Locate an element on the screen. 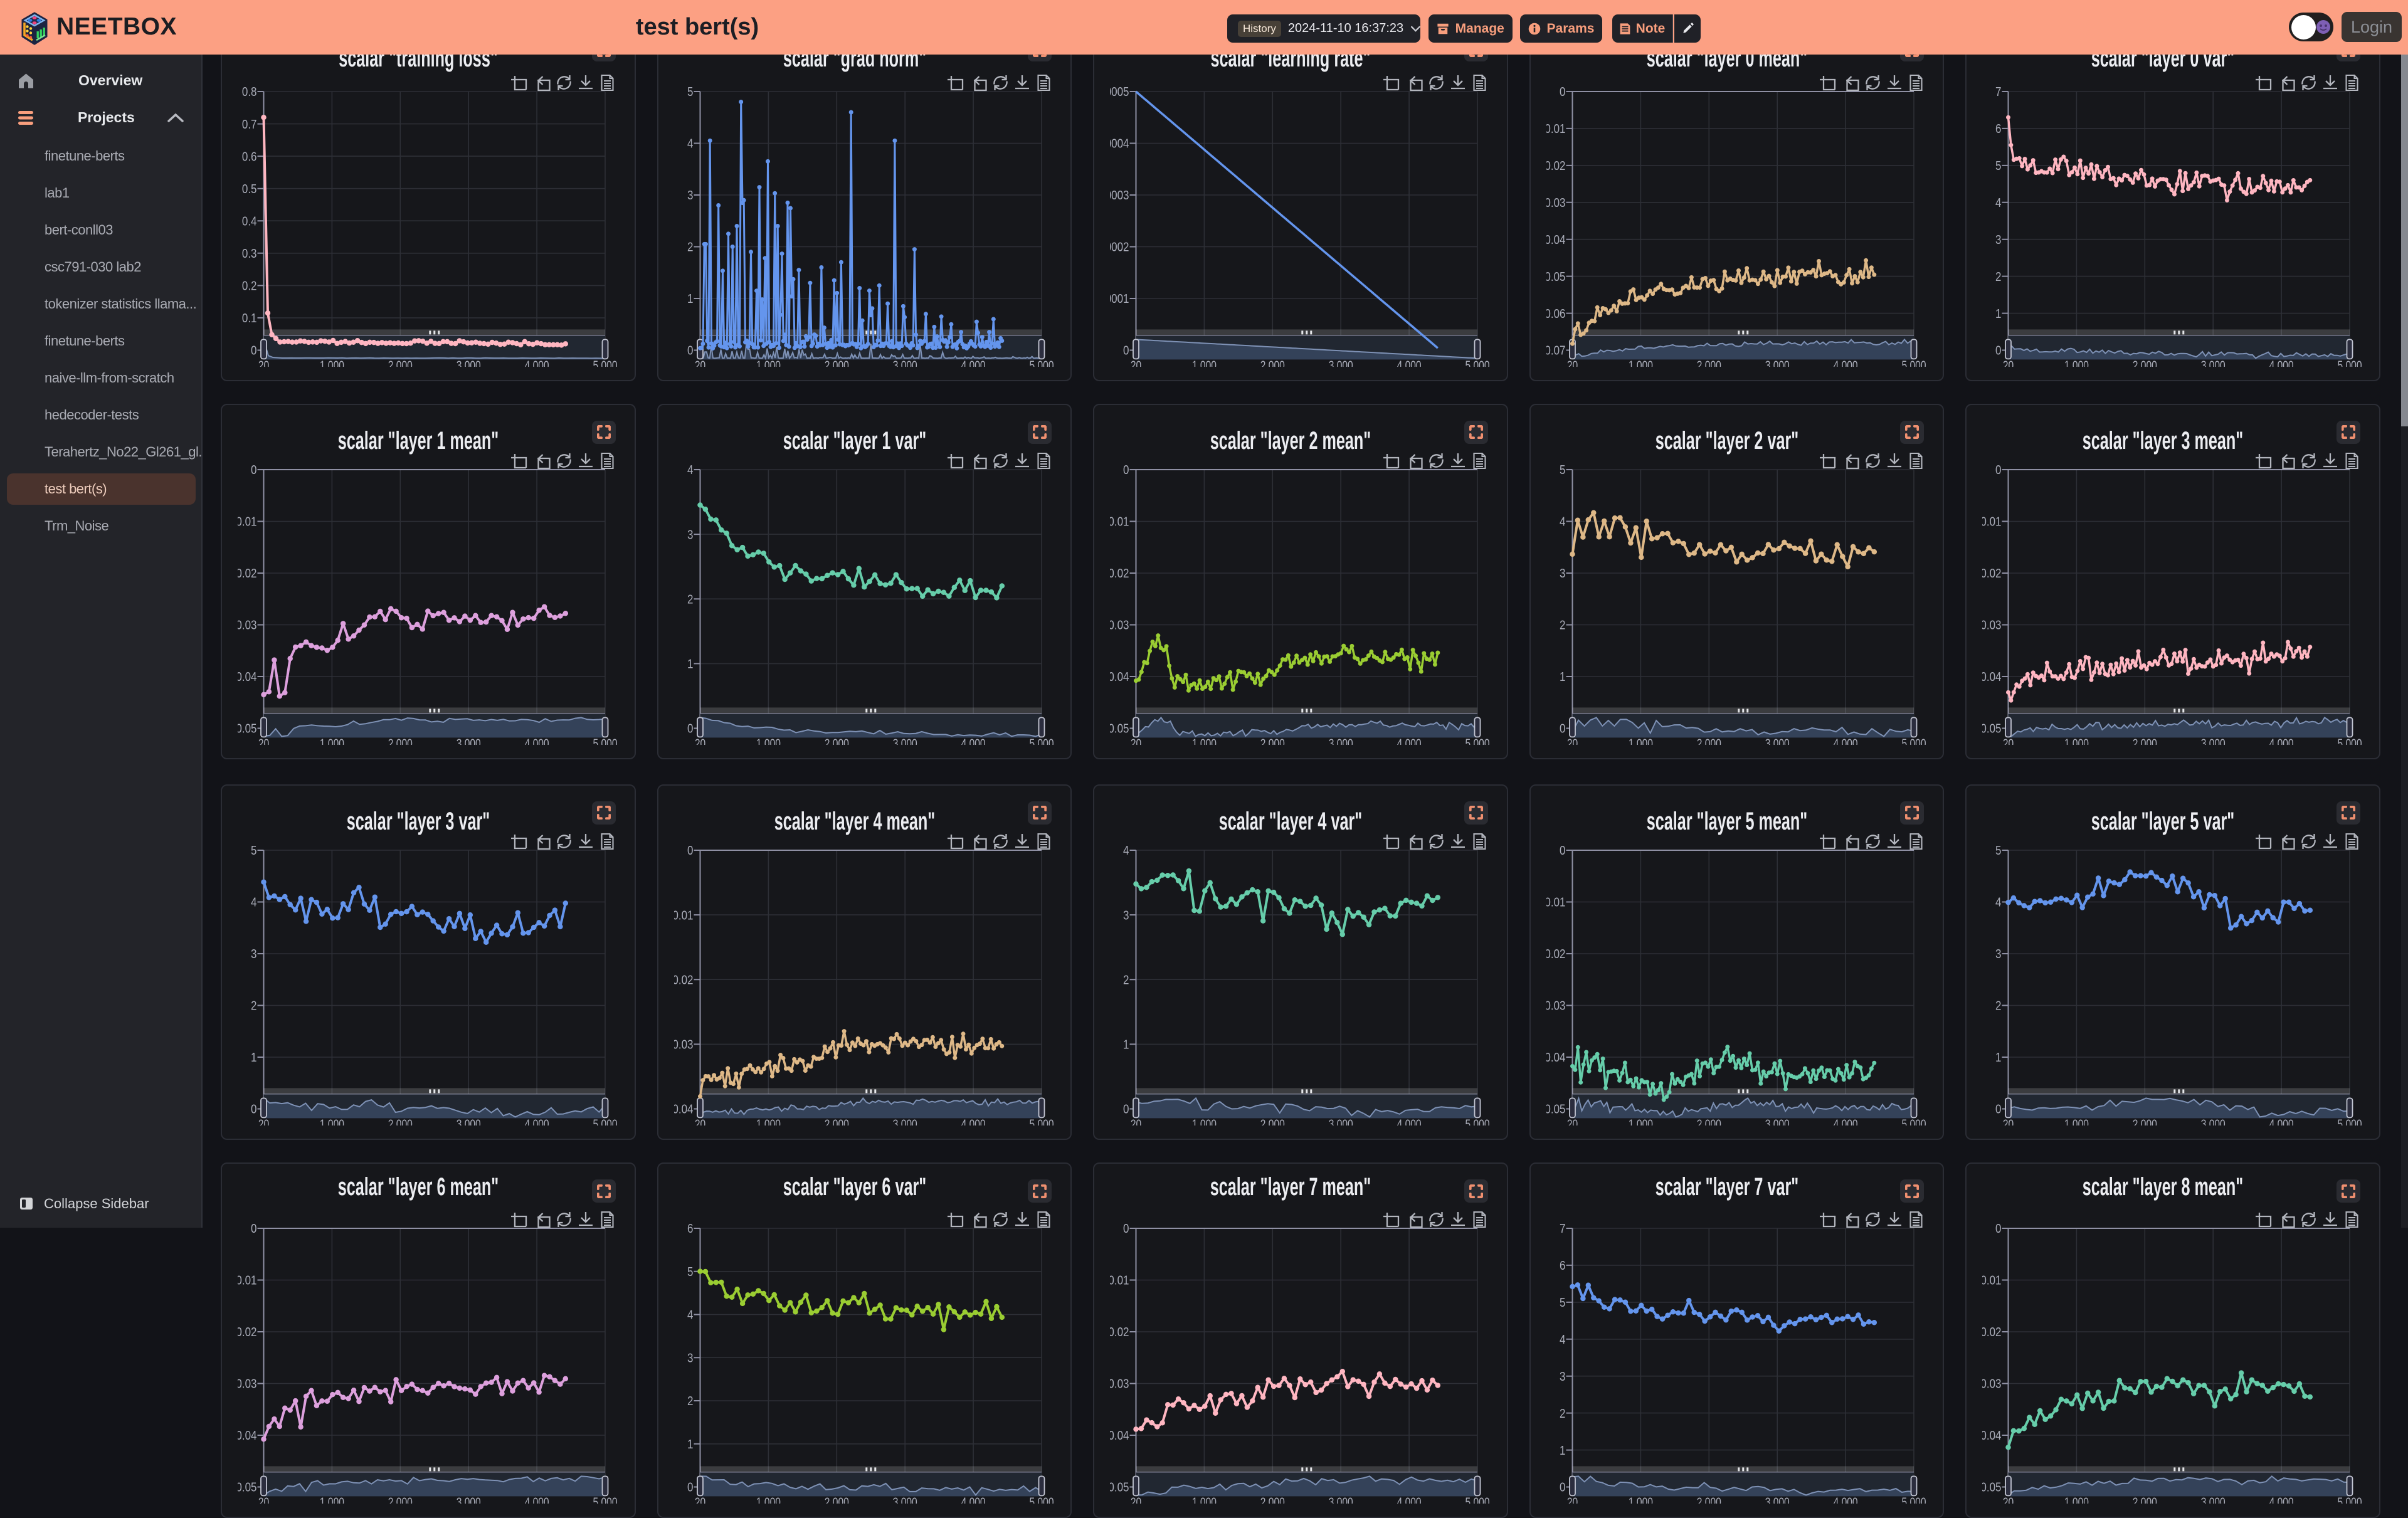  svg-text: 0.6 is located at coordinates (250, 156).